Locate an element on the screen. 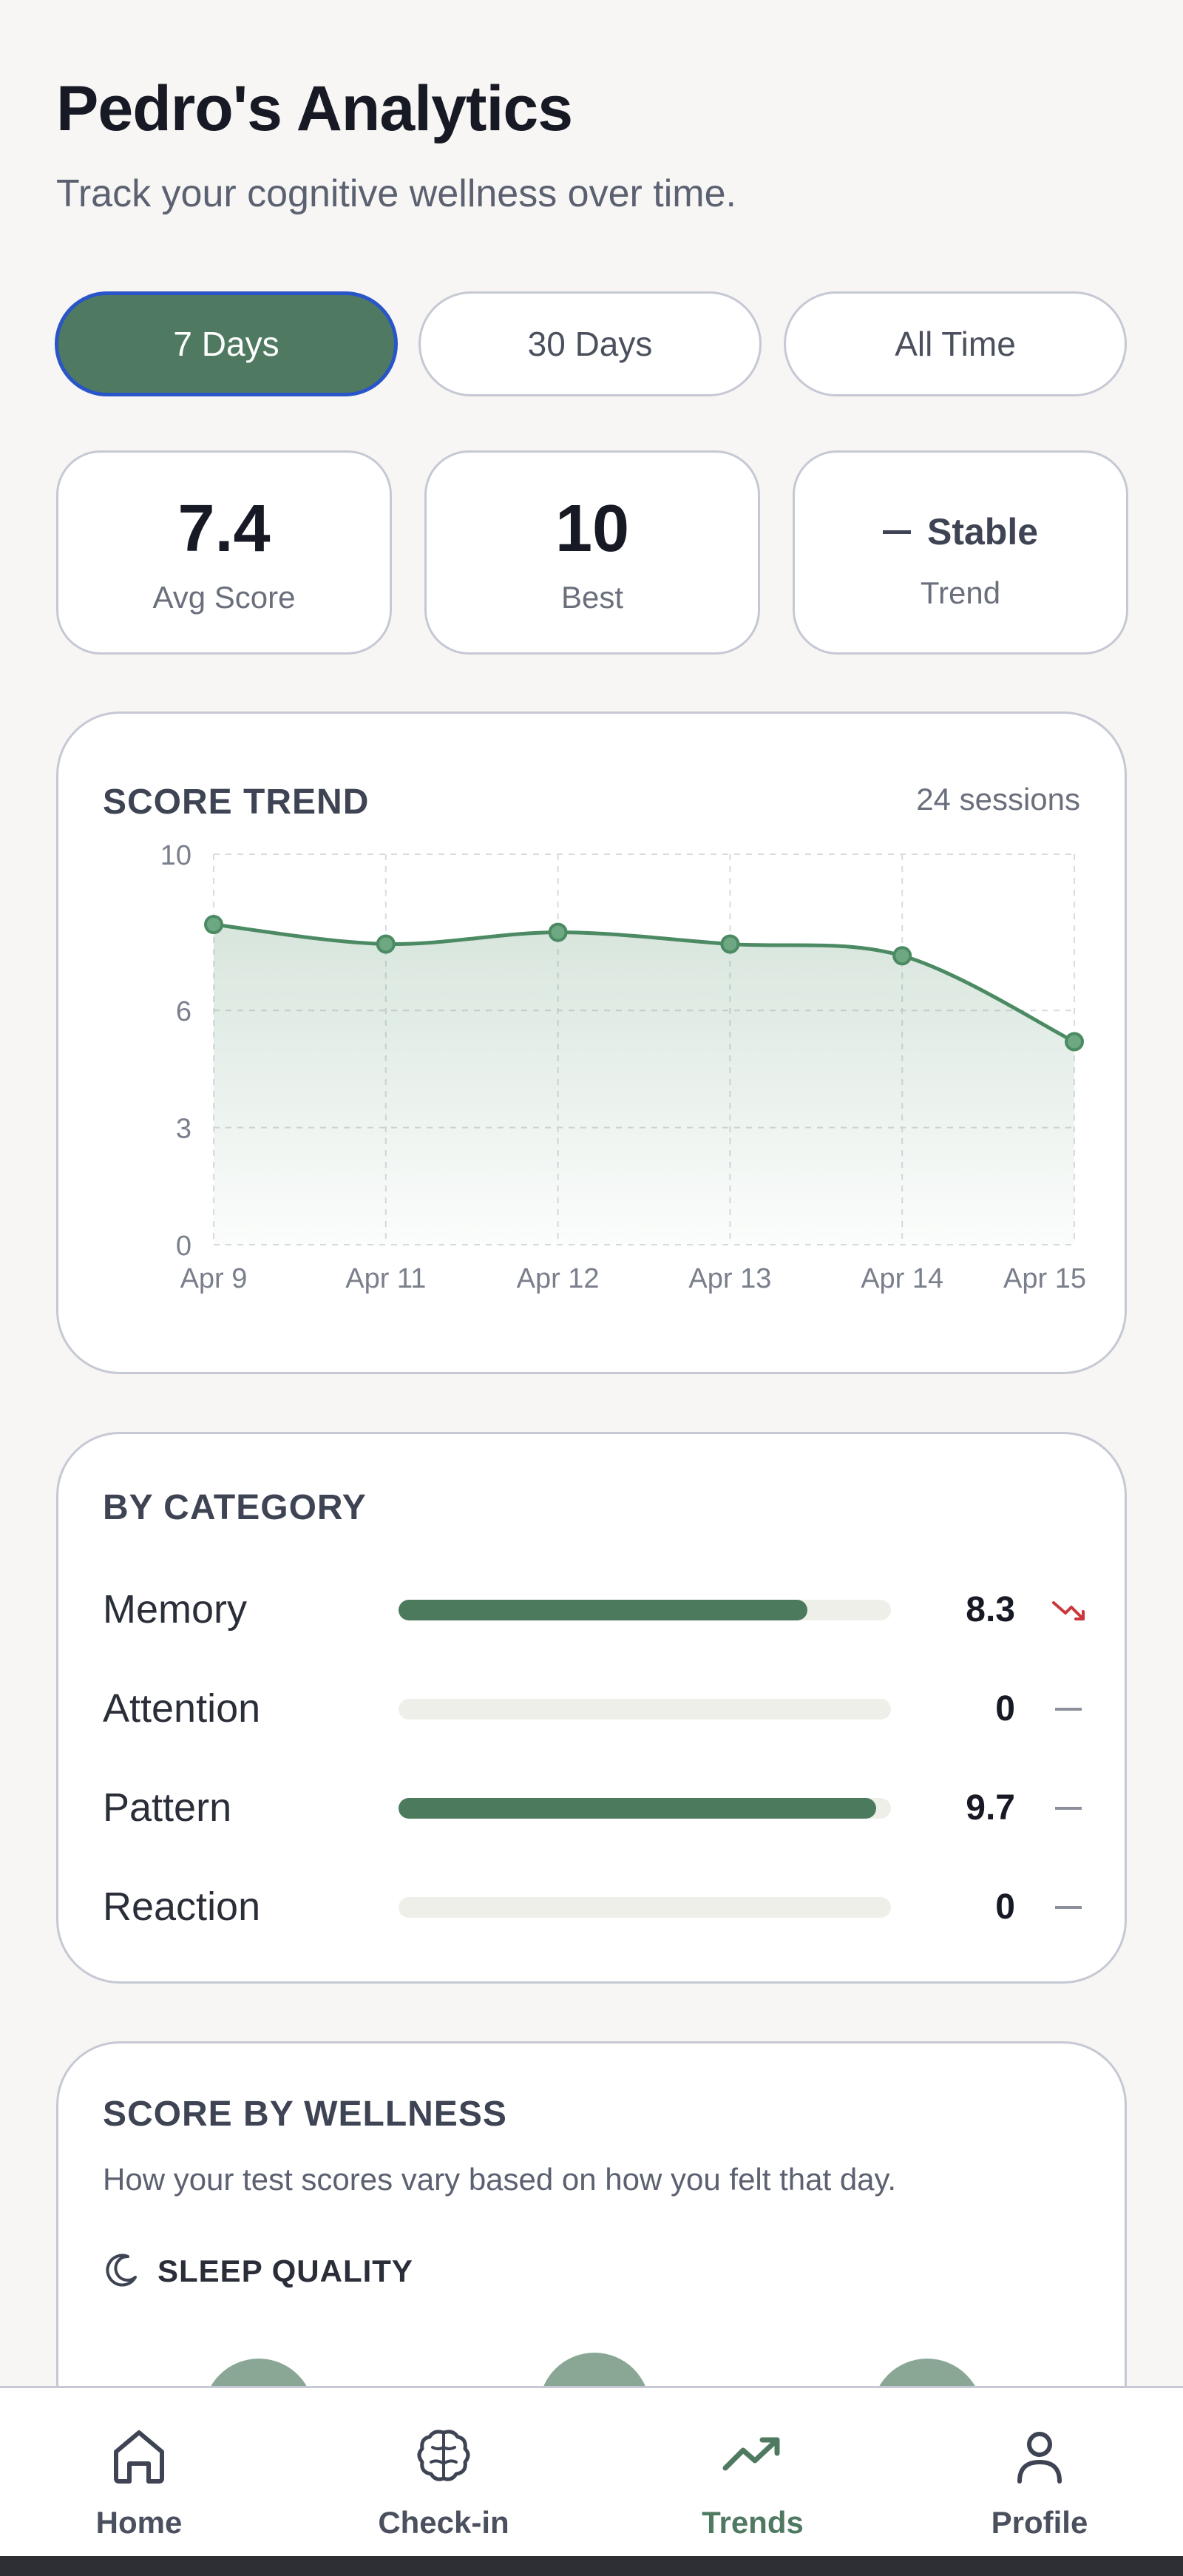  session-count: 24 sessions is located at coordinates (998, 799).